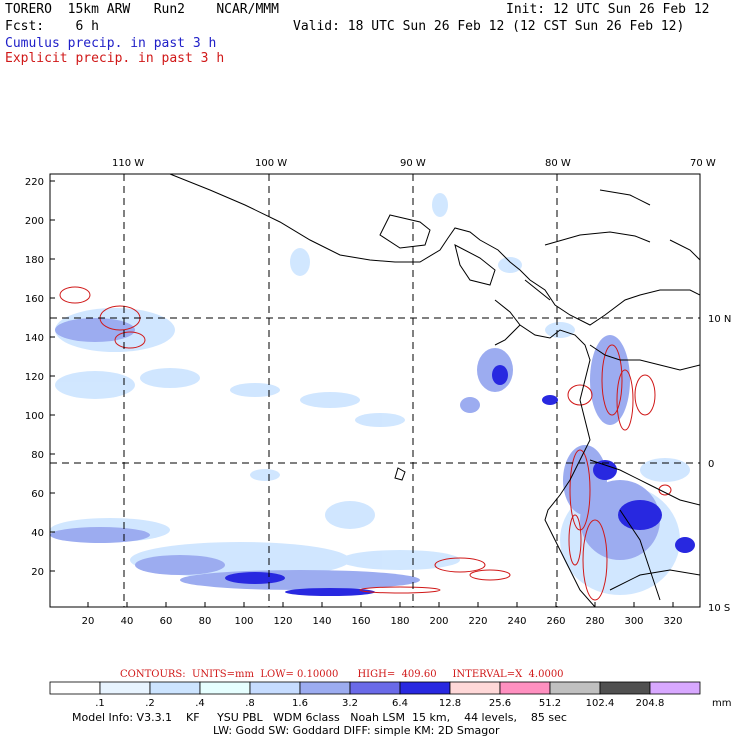 This screenshot has width=740, height=740. What do you see at coordinates (111, 43) in the screenshot?
I see `cumulus-legend: Cumulus precip. in past 3 h` at bounding box center [111, 43].